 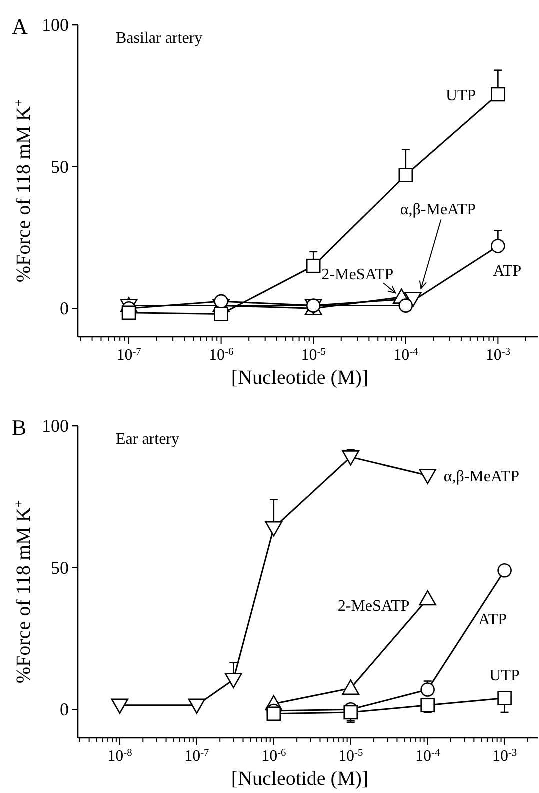 I want to click on chart-title: Basilar artery, so click(x=159, y=38).